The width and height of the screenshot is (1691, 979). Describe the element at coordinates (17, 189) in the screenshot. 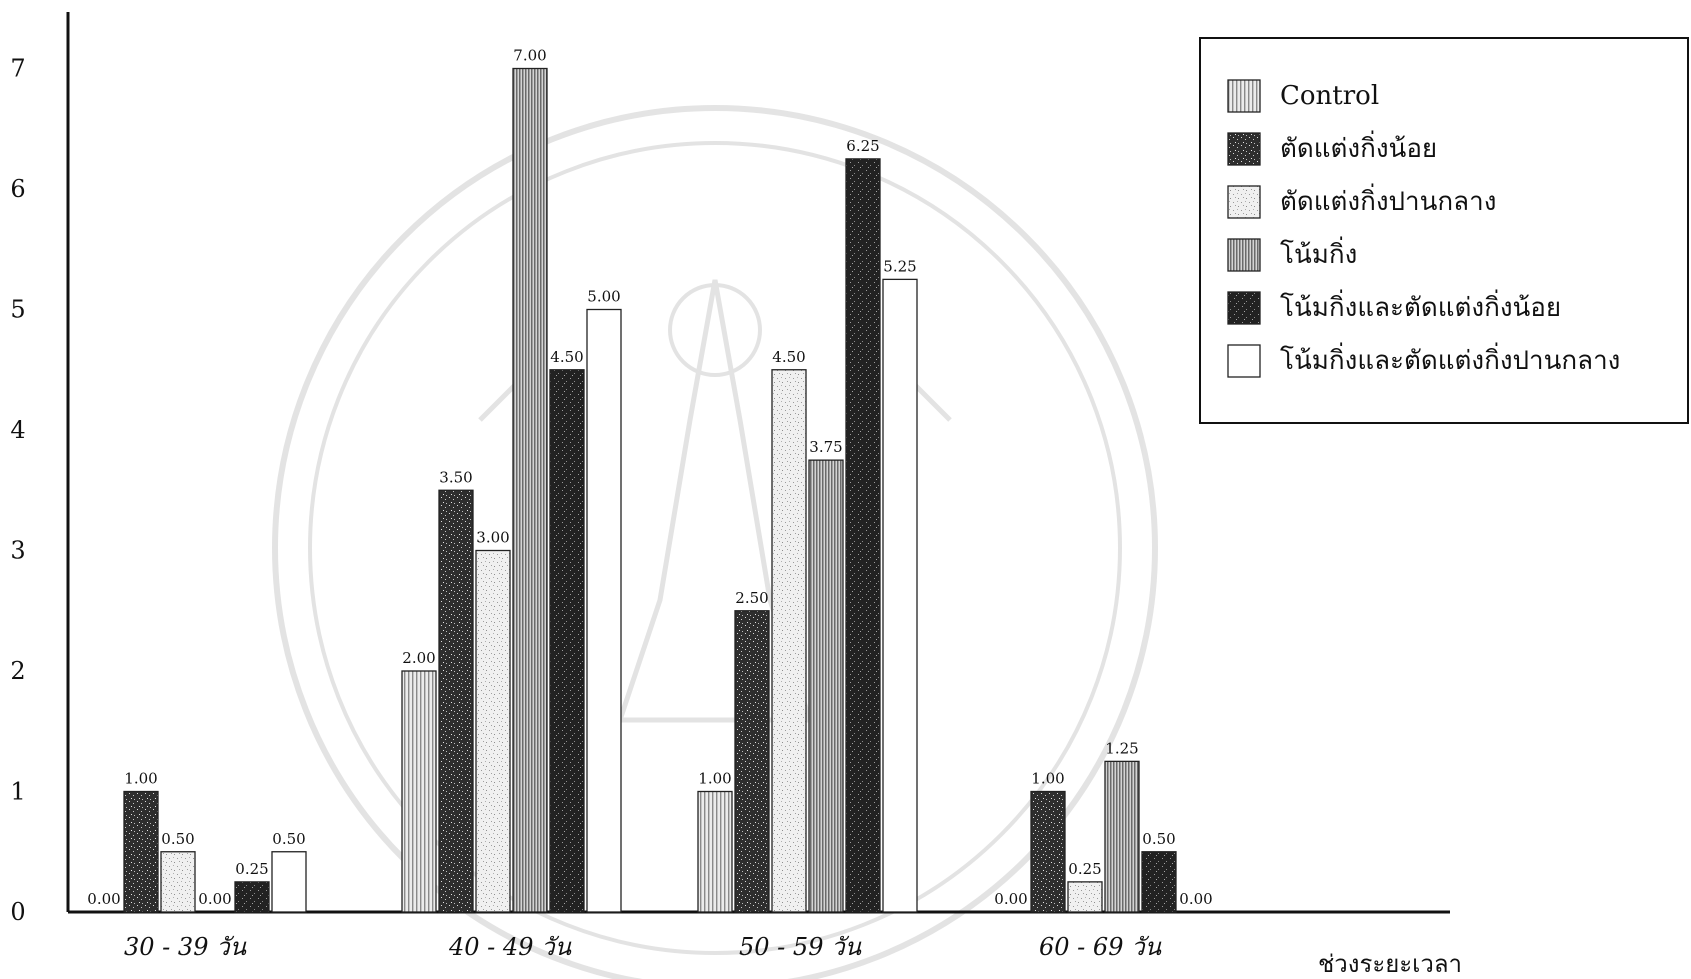

I see `y-tick-label: 6` at that location.